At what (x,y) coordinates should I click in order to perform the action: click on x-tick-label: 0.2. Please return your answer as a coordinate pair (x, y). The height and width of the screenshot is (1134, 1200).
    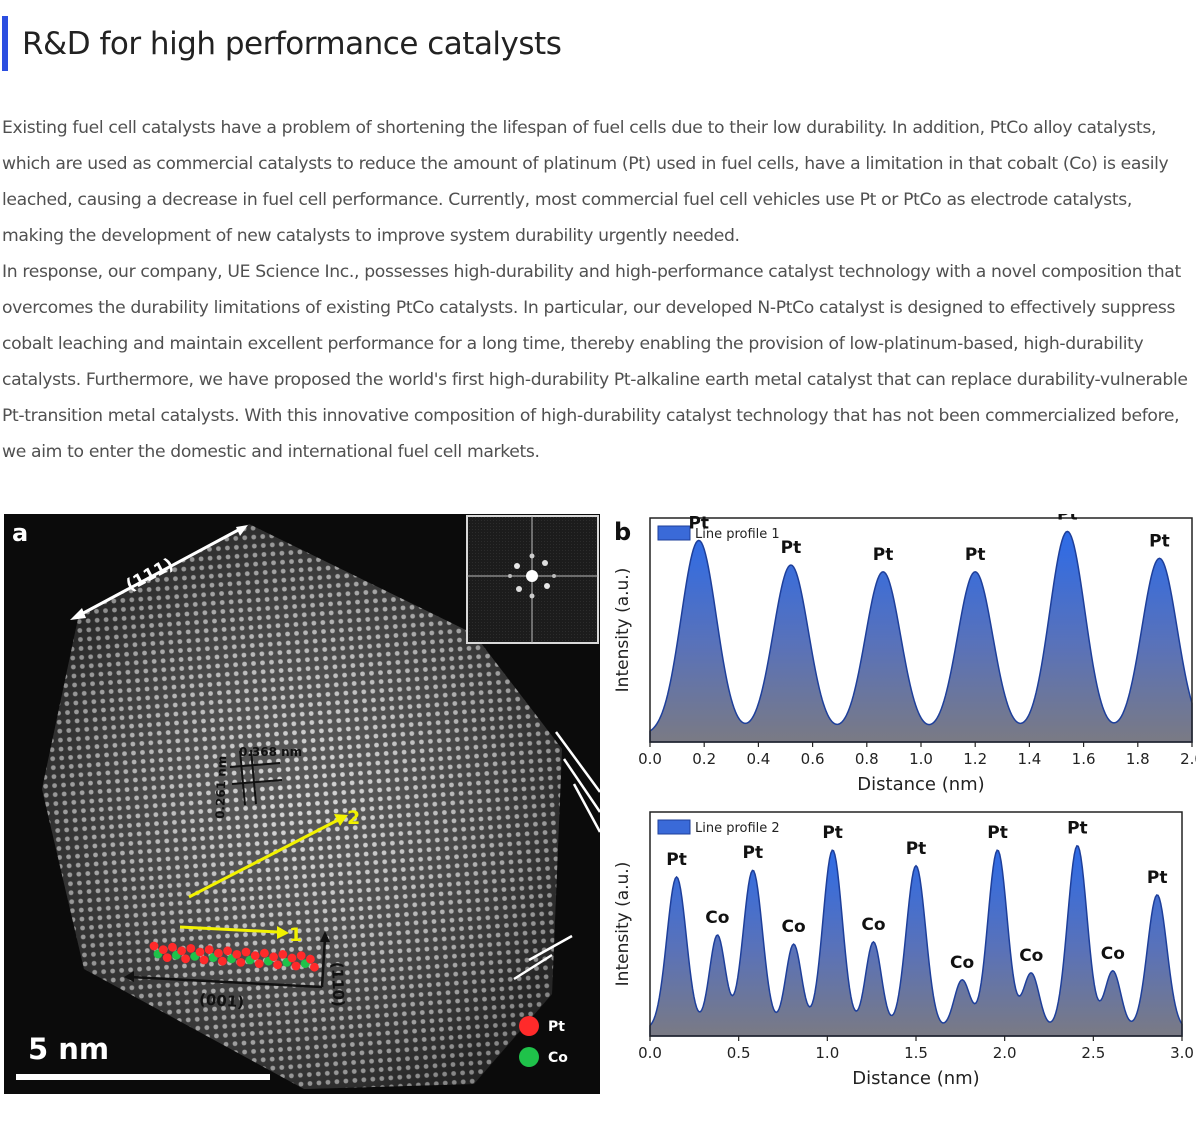
    Looking at the image, I should click on (704, 759).